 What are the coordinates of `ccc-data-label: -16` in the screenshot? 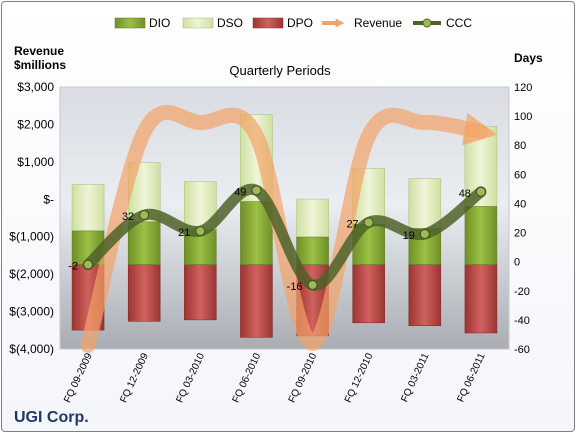 It's located at (295, 287).